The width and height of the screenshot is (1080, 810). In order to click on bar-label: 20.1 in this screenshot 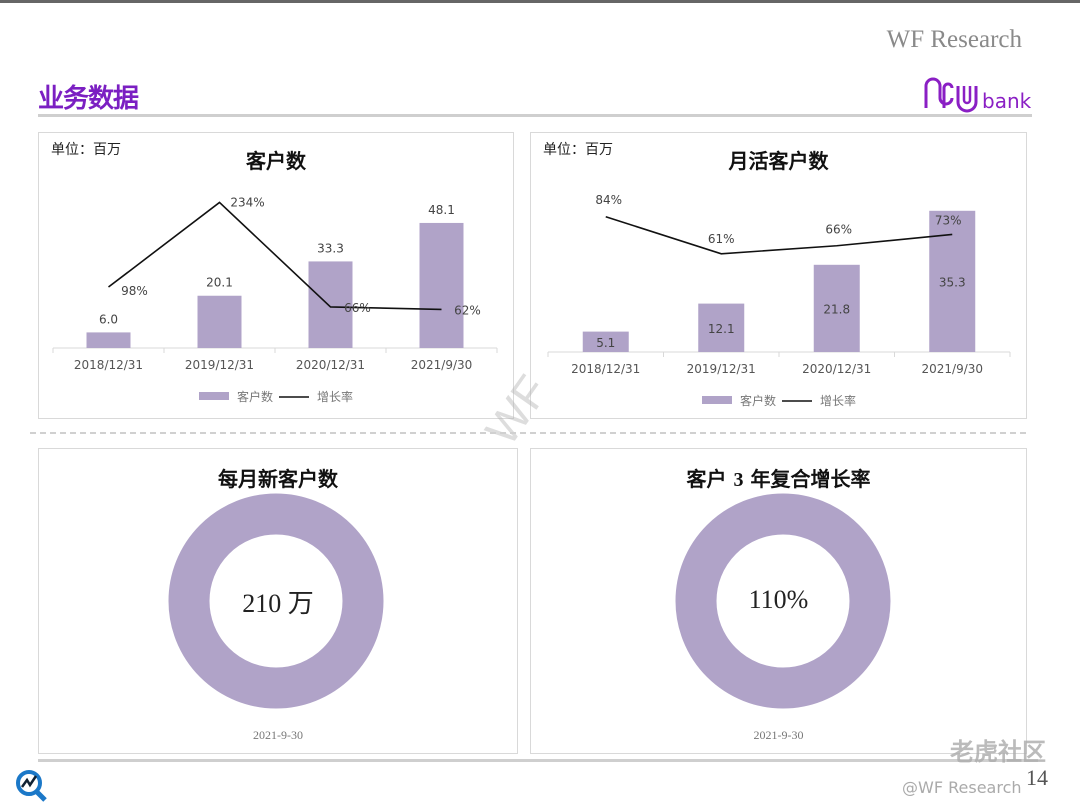, I will do `click(219, 283)`.